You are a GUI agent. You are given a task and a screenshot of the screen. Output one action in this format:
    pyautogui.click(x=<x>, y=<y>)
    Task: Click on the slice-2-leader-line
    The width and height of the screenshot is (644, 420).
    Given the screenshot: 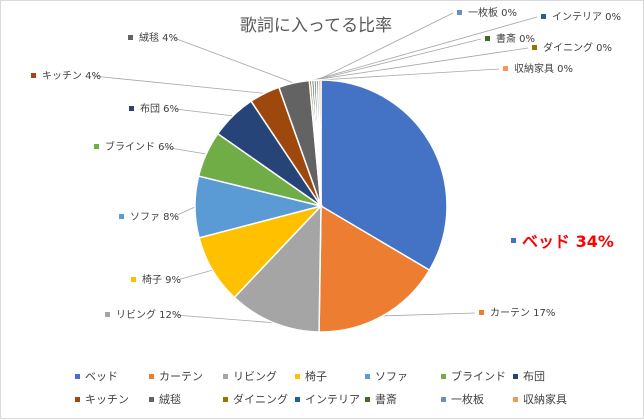 What is the action you would take?
    pyautogui.click(x=429, y=314)
    